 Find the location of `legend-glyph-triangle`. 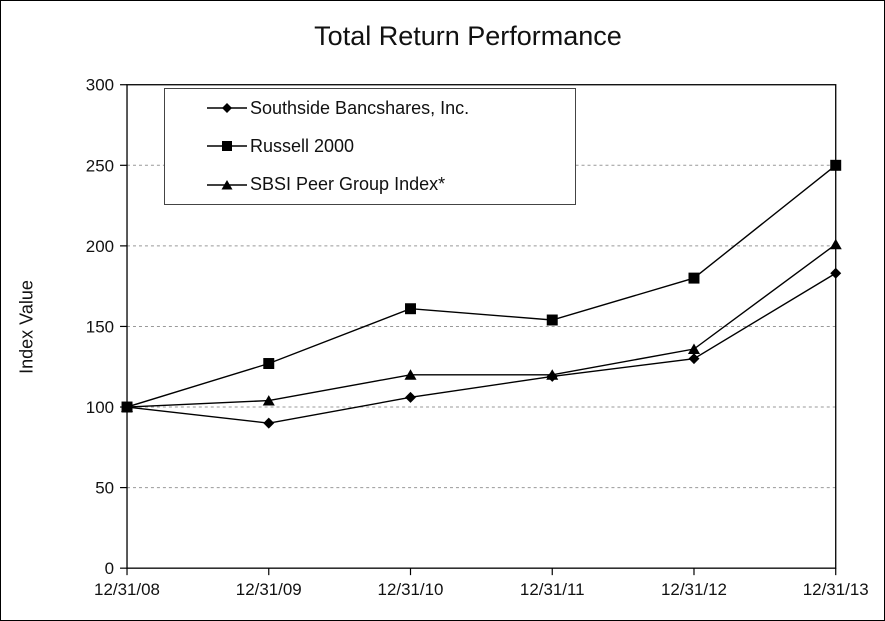

legend-glyph-triangle is located at coordinates (227, 184).